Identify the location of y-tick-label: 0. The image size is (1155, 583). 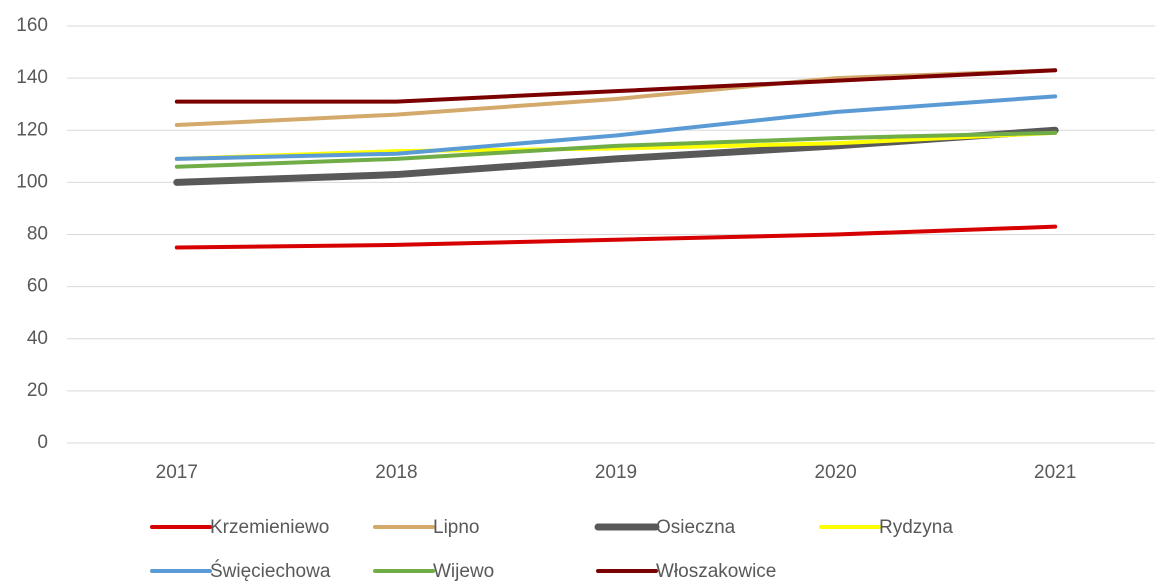
(42, 442).